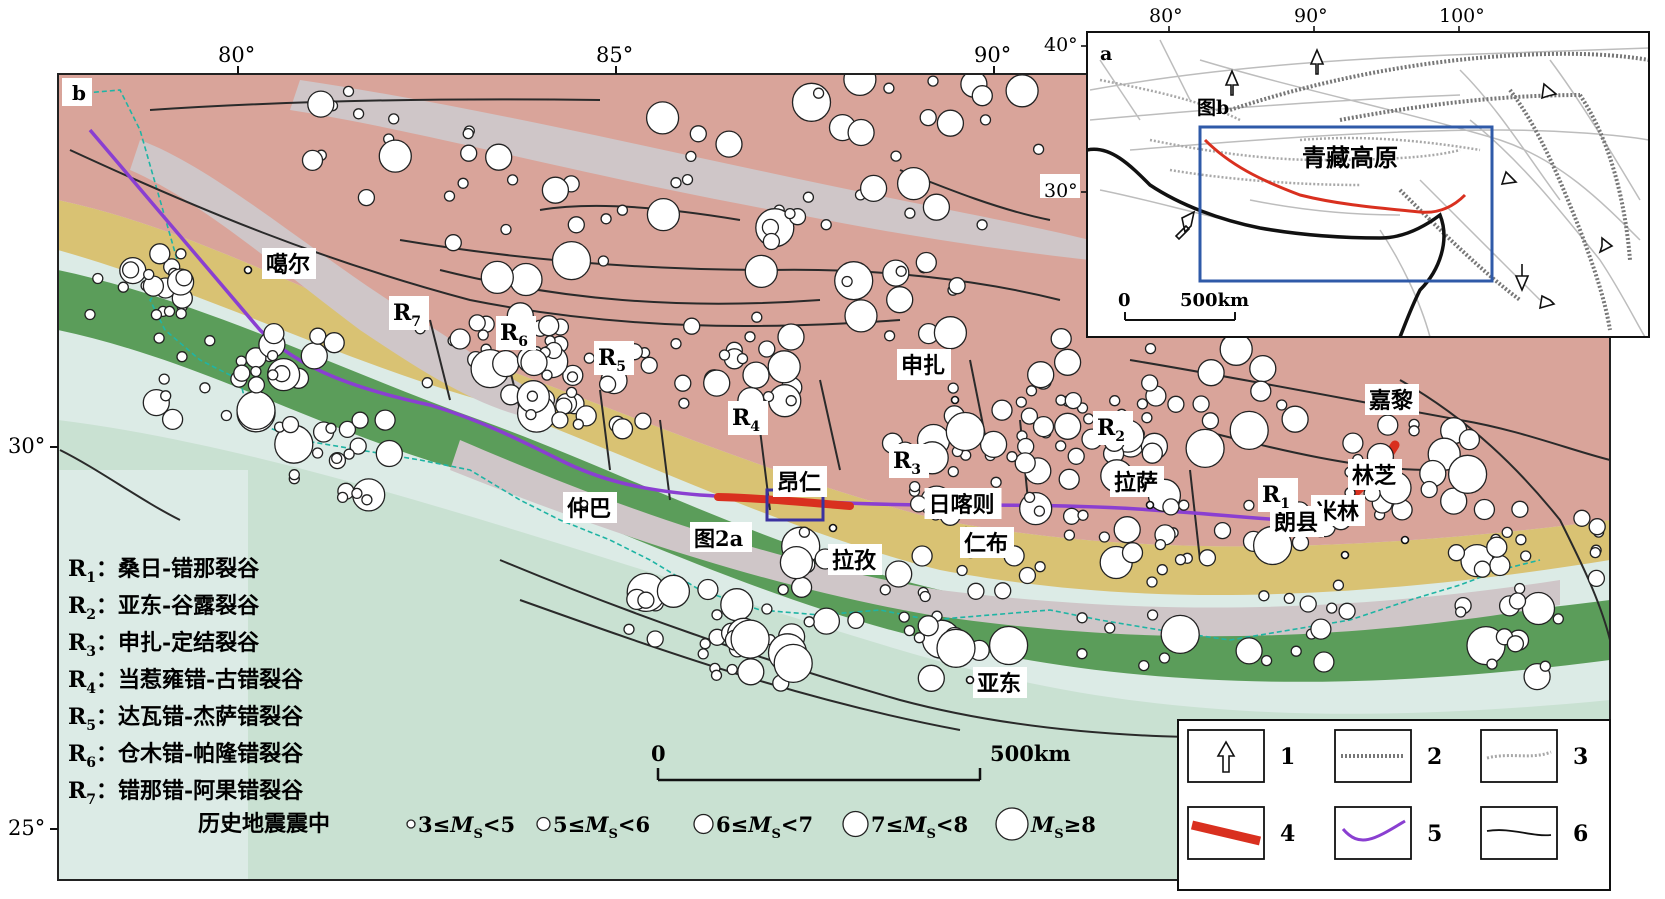 Image resolution: width=1665 pixels, height=899 pixels. I want to click on arrow-icon, so click(1549, 91).